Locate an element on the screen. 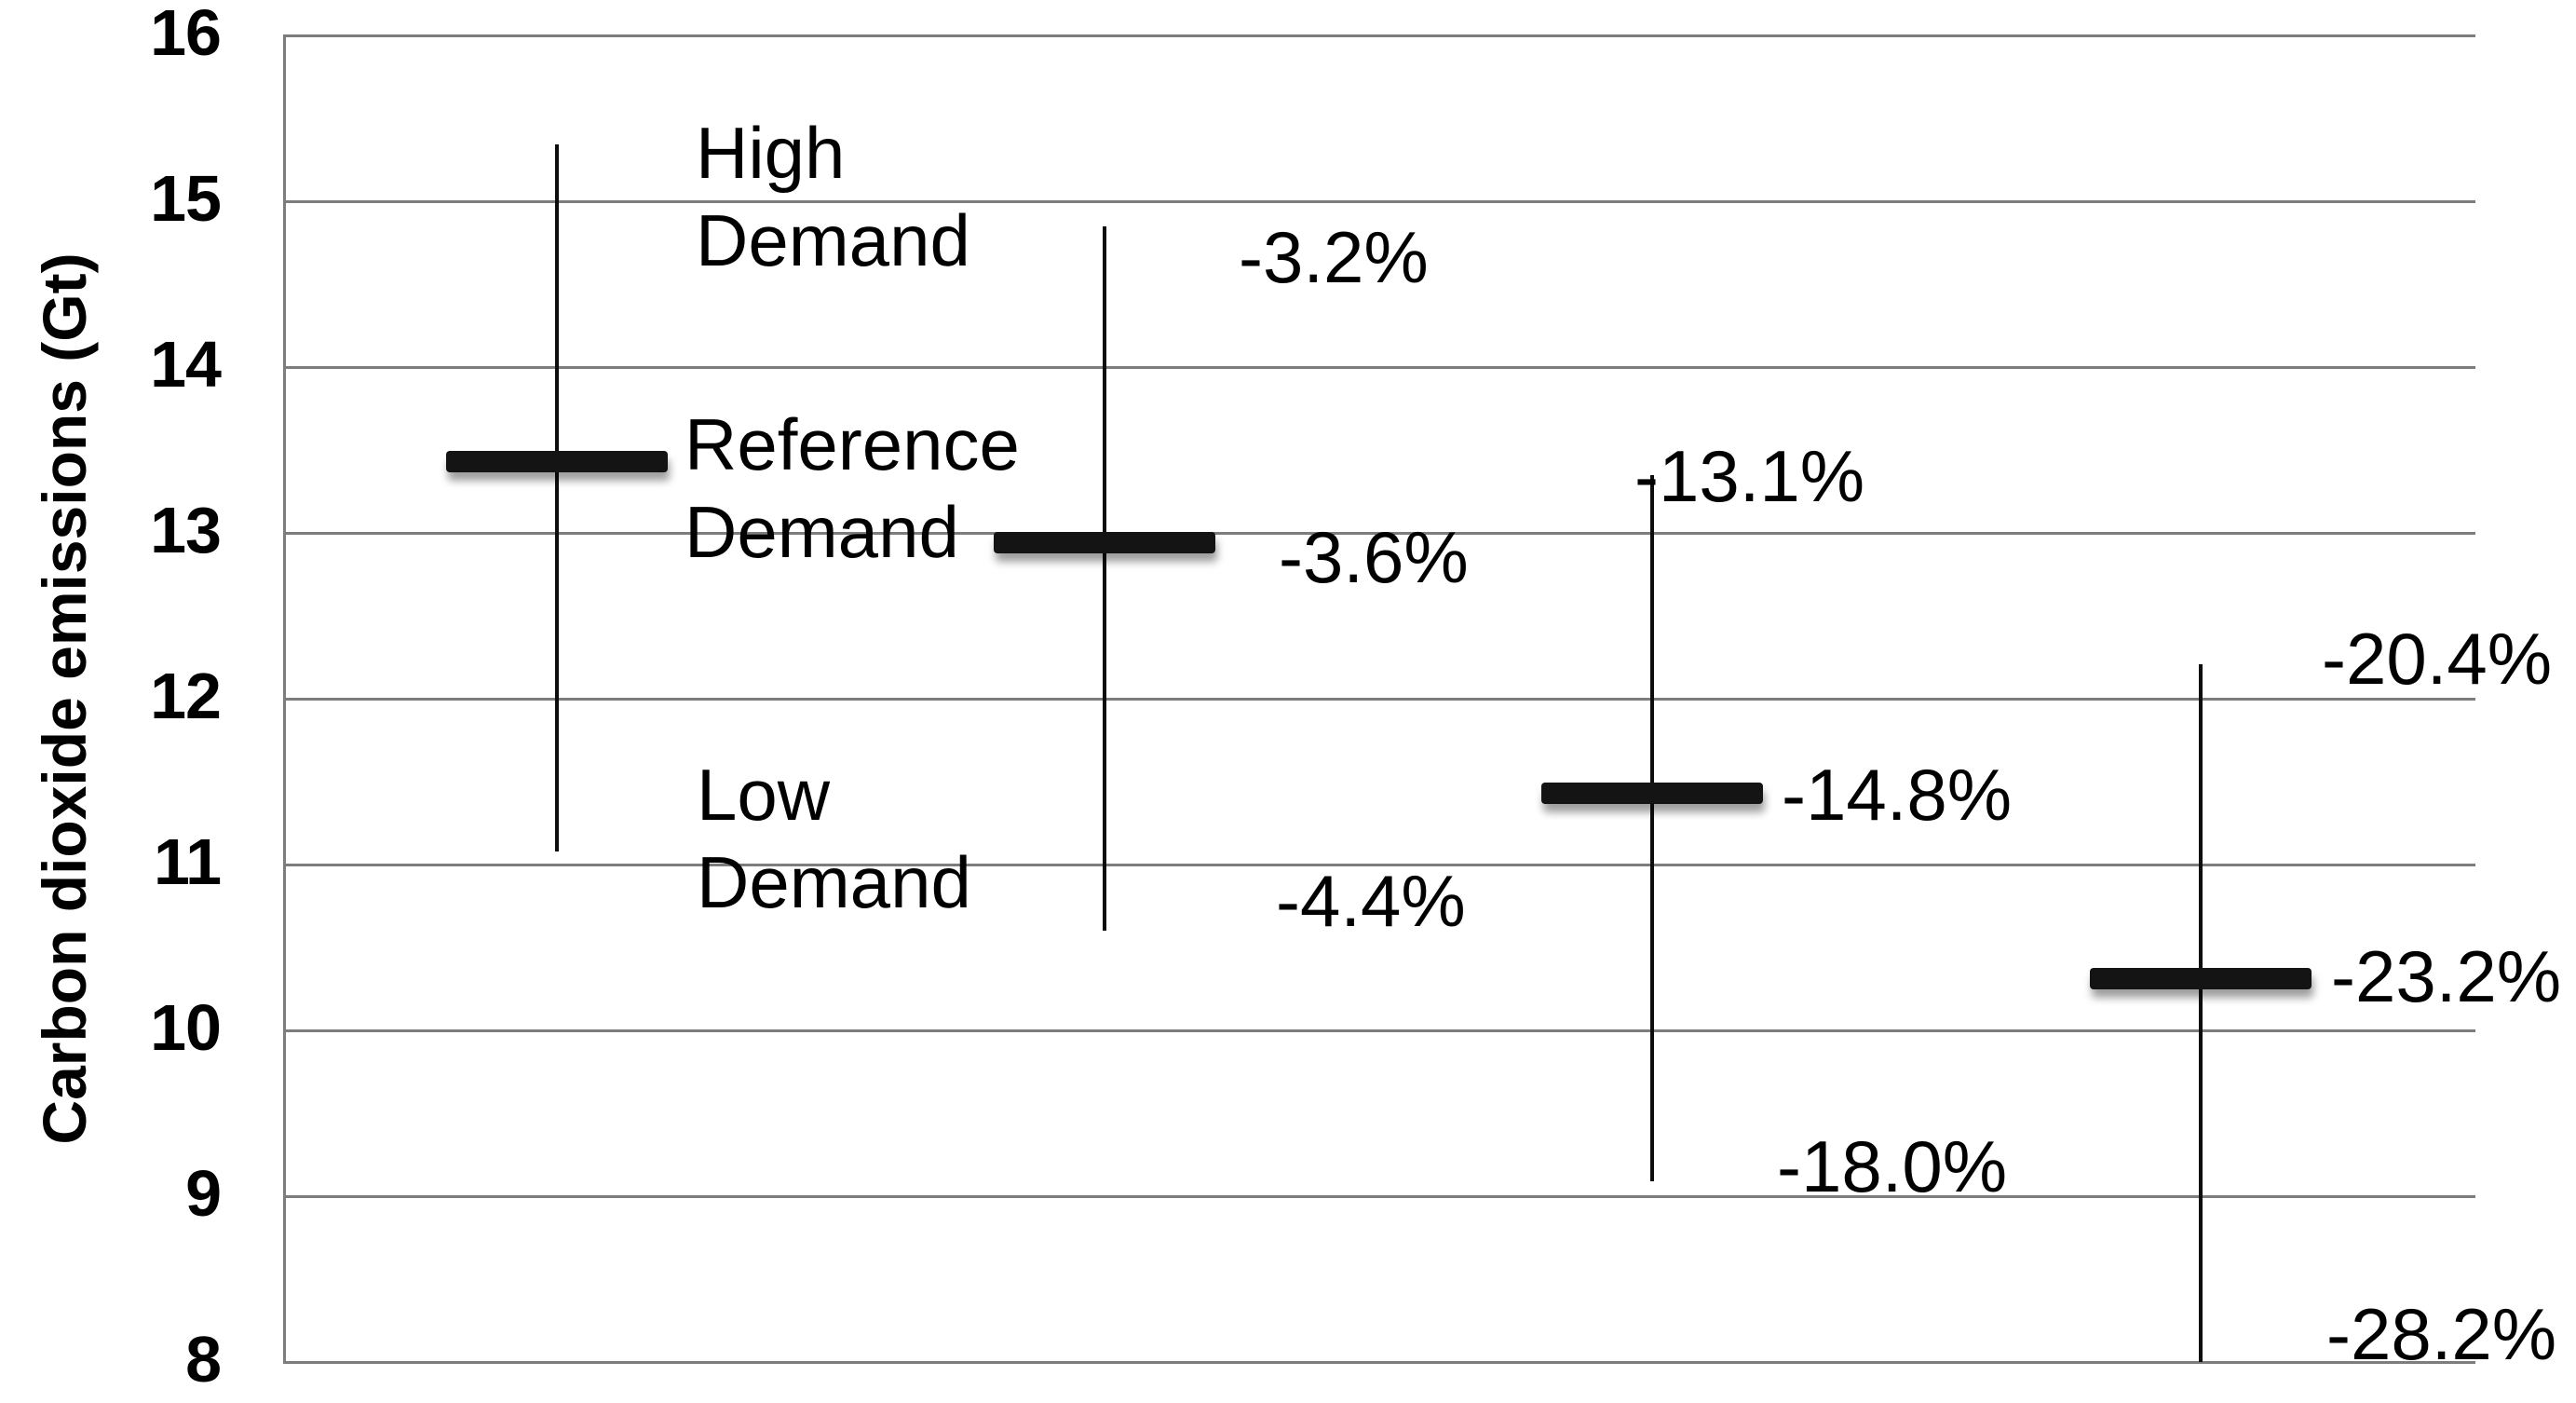 Image resolution: width=2576 pixels, height=1403 pixels. scenario-label-reference: Reference Demand is located at coordinates (852, 488).